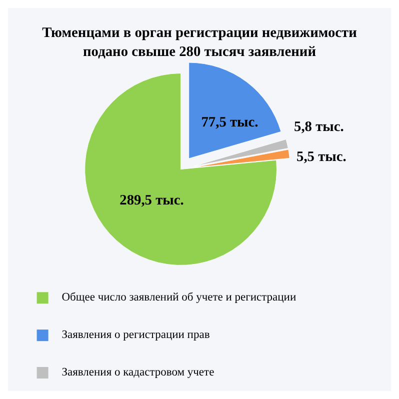 This screenshot has width=399, height=399. What do you see at coordinates (319, 126) in the screenshot?
I see `data-label: 5,8 тыс.` at bounding box center [319, 126].